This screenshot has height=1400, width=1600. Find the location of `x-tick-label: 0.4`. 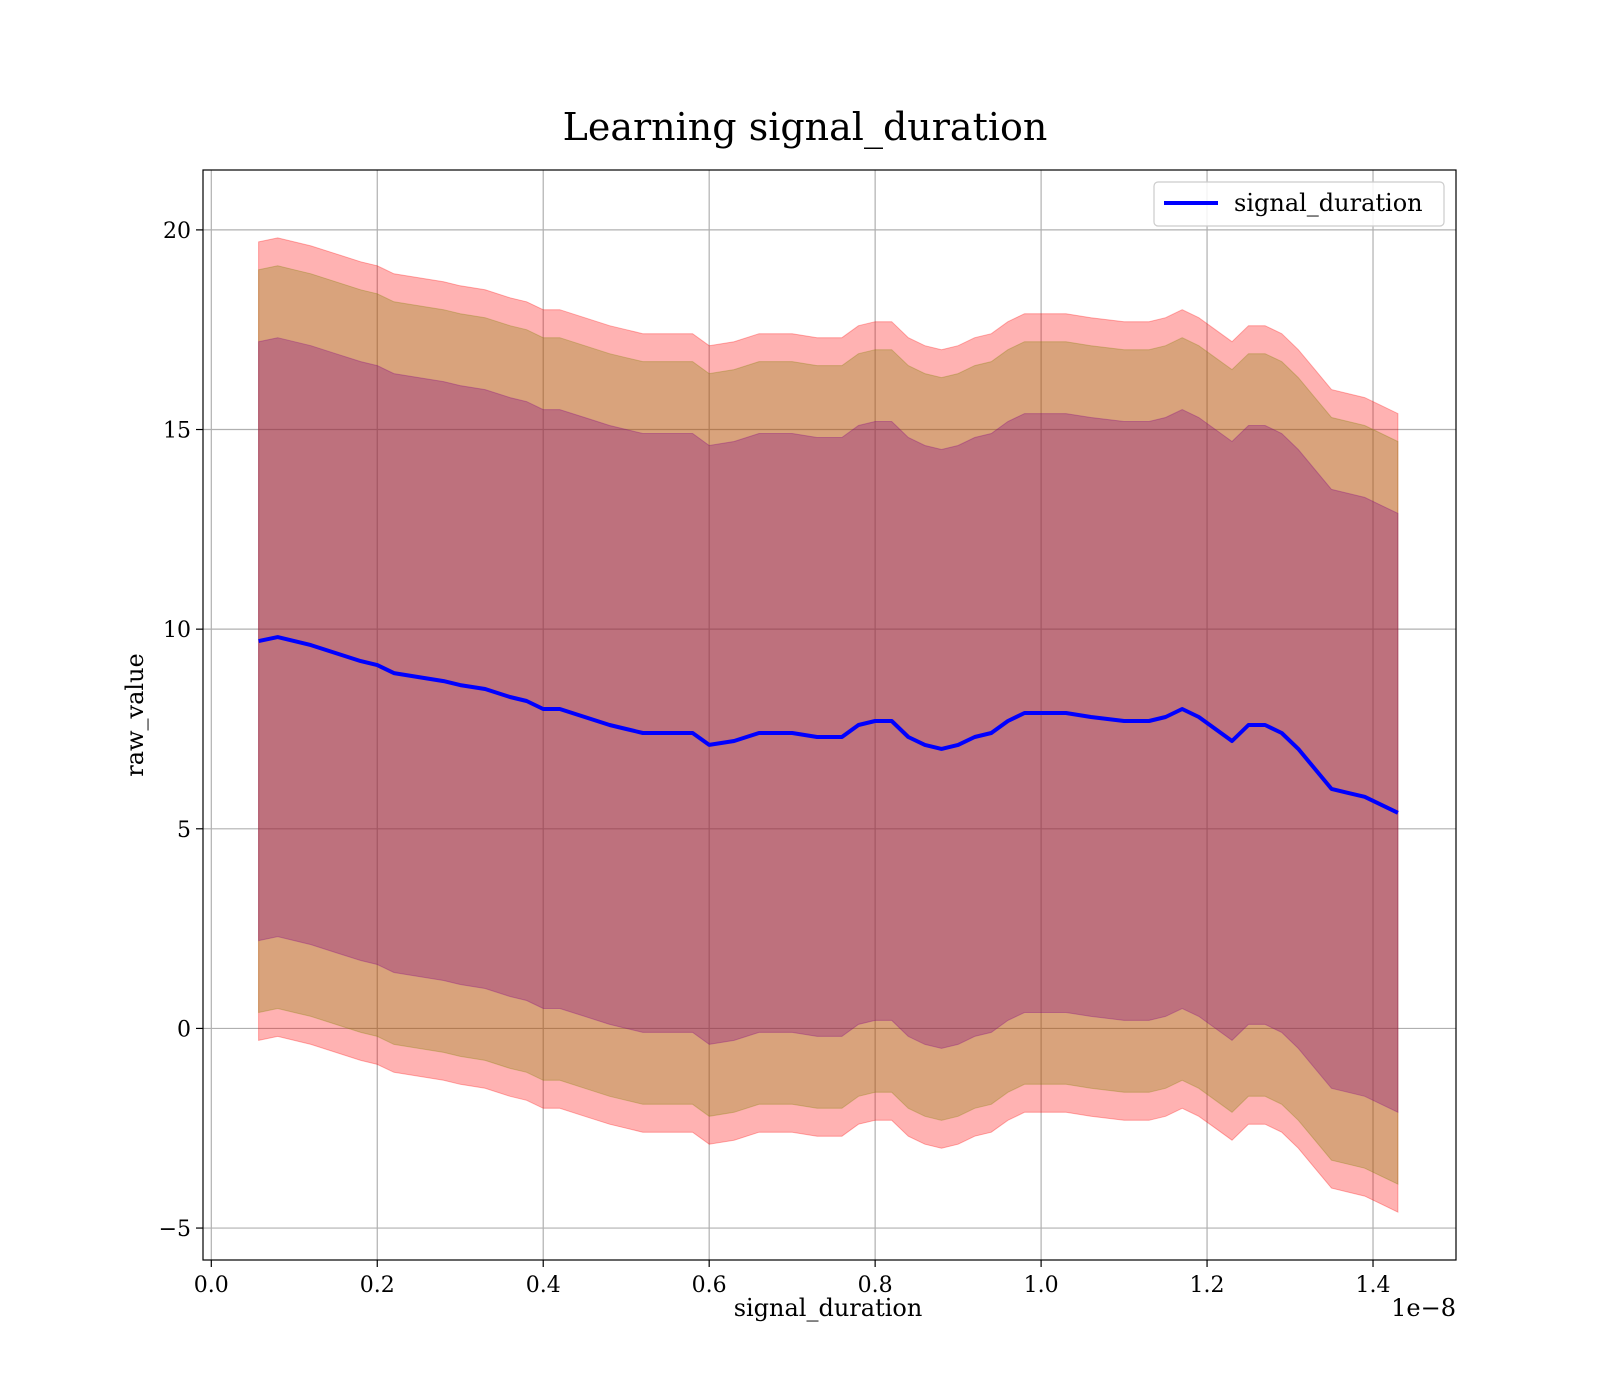

x-tick-label: 0.4 is located at coordinates (543, 1285).